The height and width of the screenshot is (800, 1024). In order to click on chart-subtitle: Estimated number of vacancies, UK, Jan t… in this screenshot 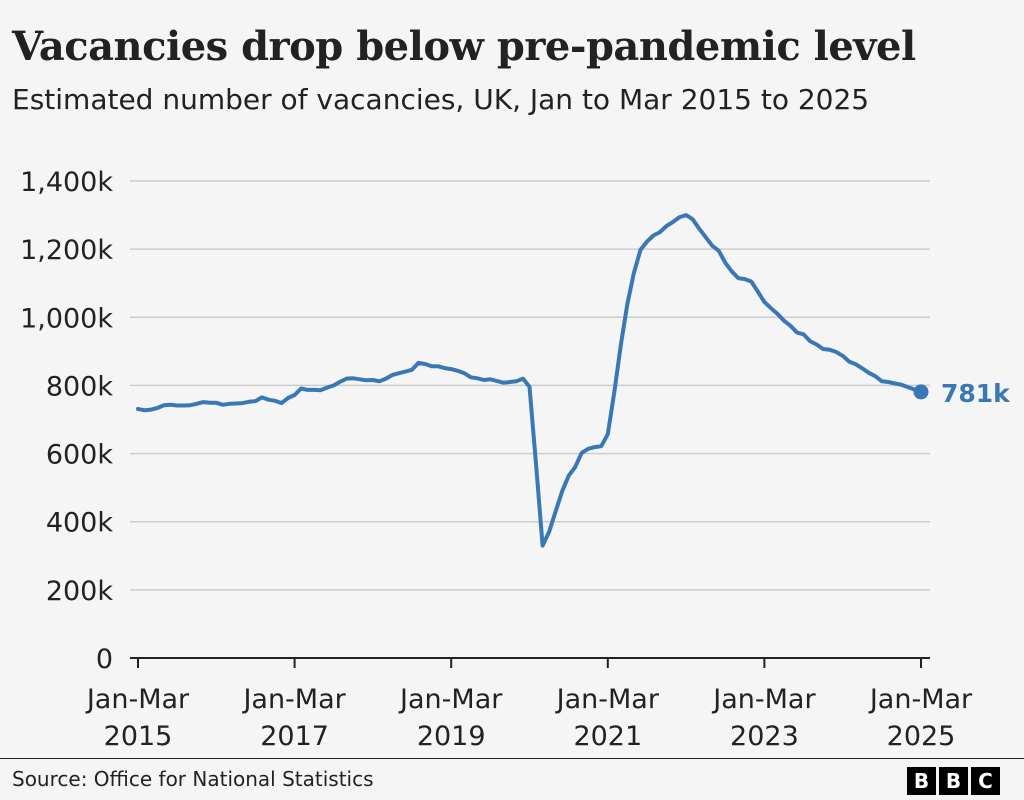, I will do `click(441, 99)`.